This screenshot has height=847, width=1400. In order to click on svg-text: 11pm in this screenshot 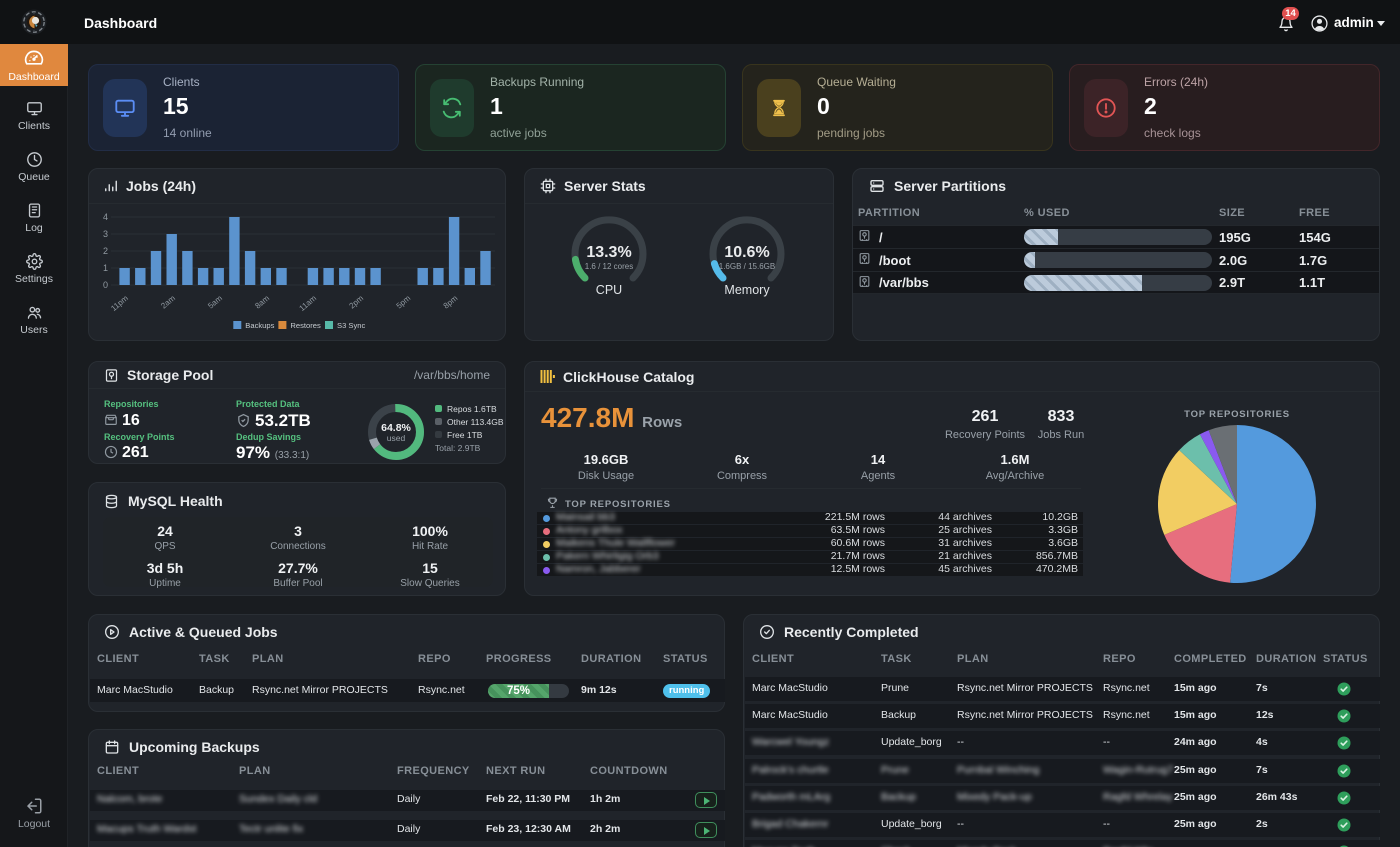, I will do `click(119, 303)`.